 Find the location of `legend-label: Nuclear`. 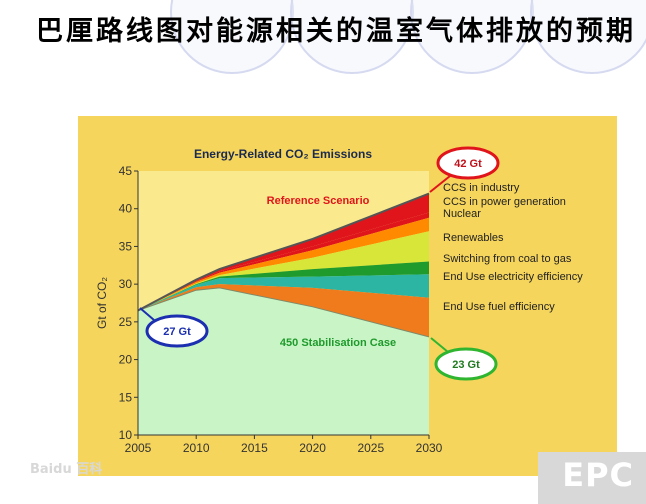

legend-label: Nuclear is located at coordinates (462, 214).